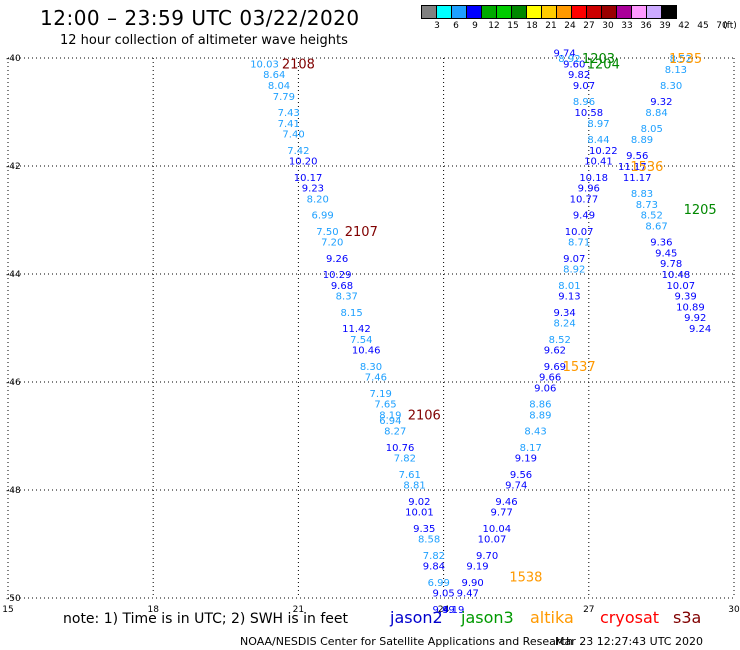 This screenshot has height=650, width=740. I want to click on color-scale-label: 33, so click(627, 26).